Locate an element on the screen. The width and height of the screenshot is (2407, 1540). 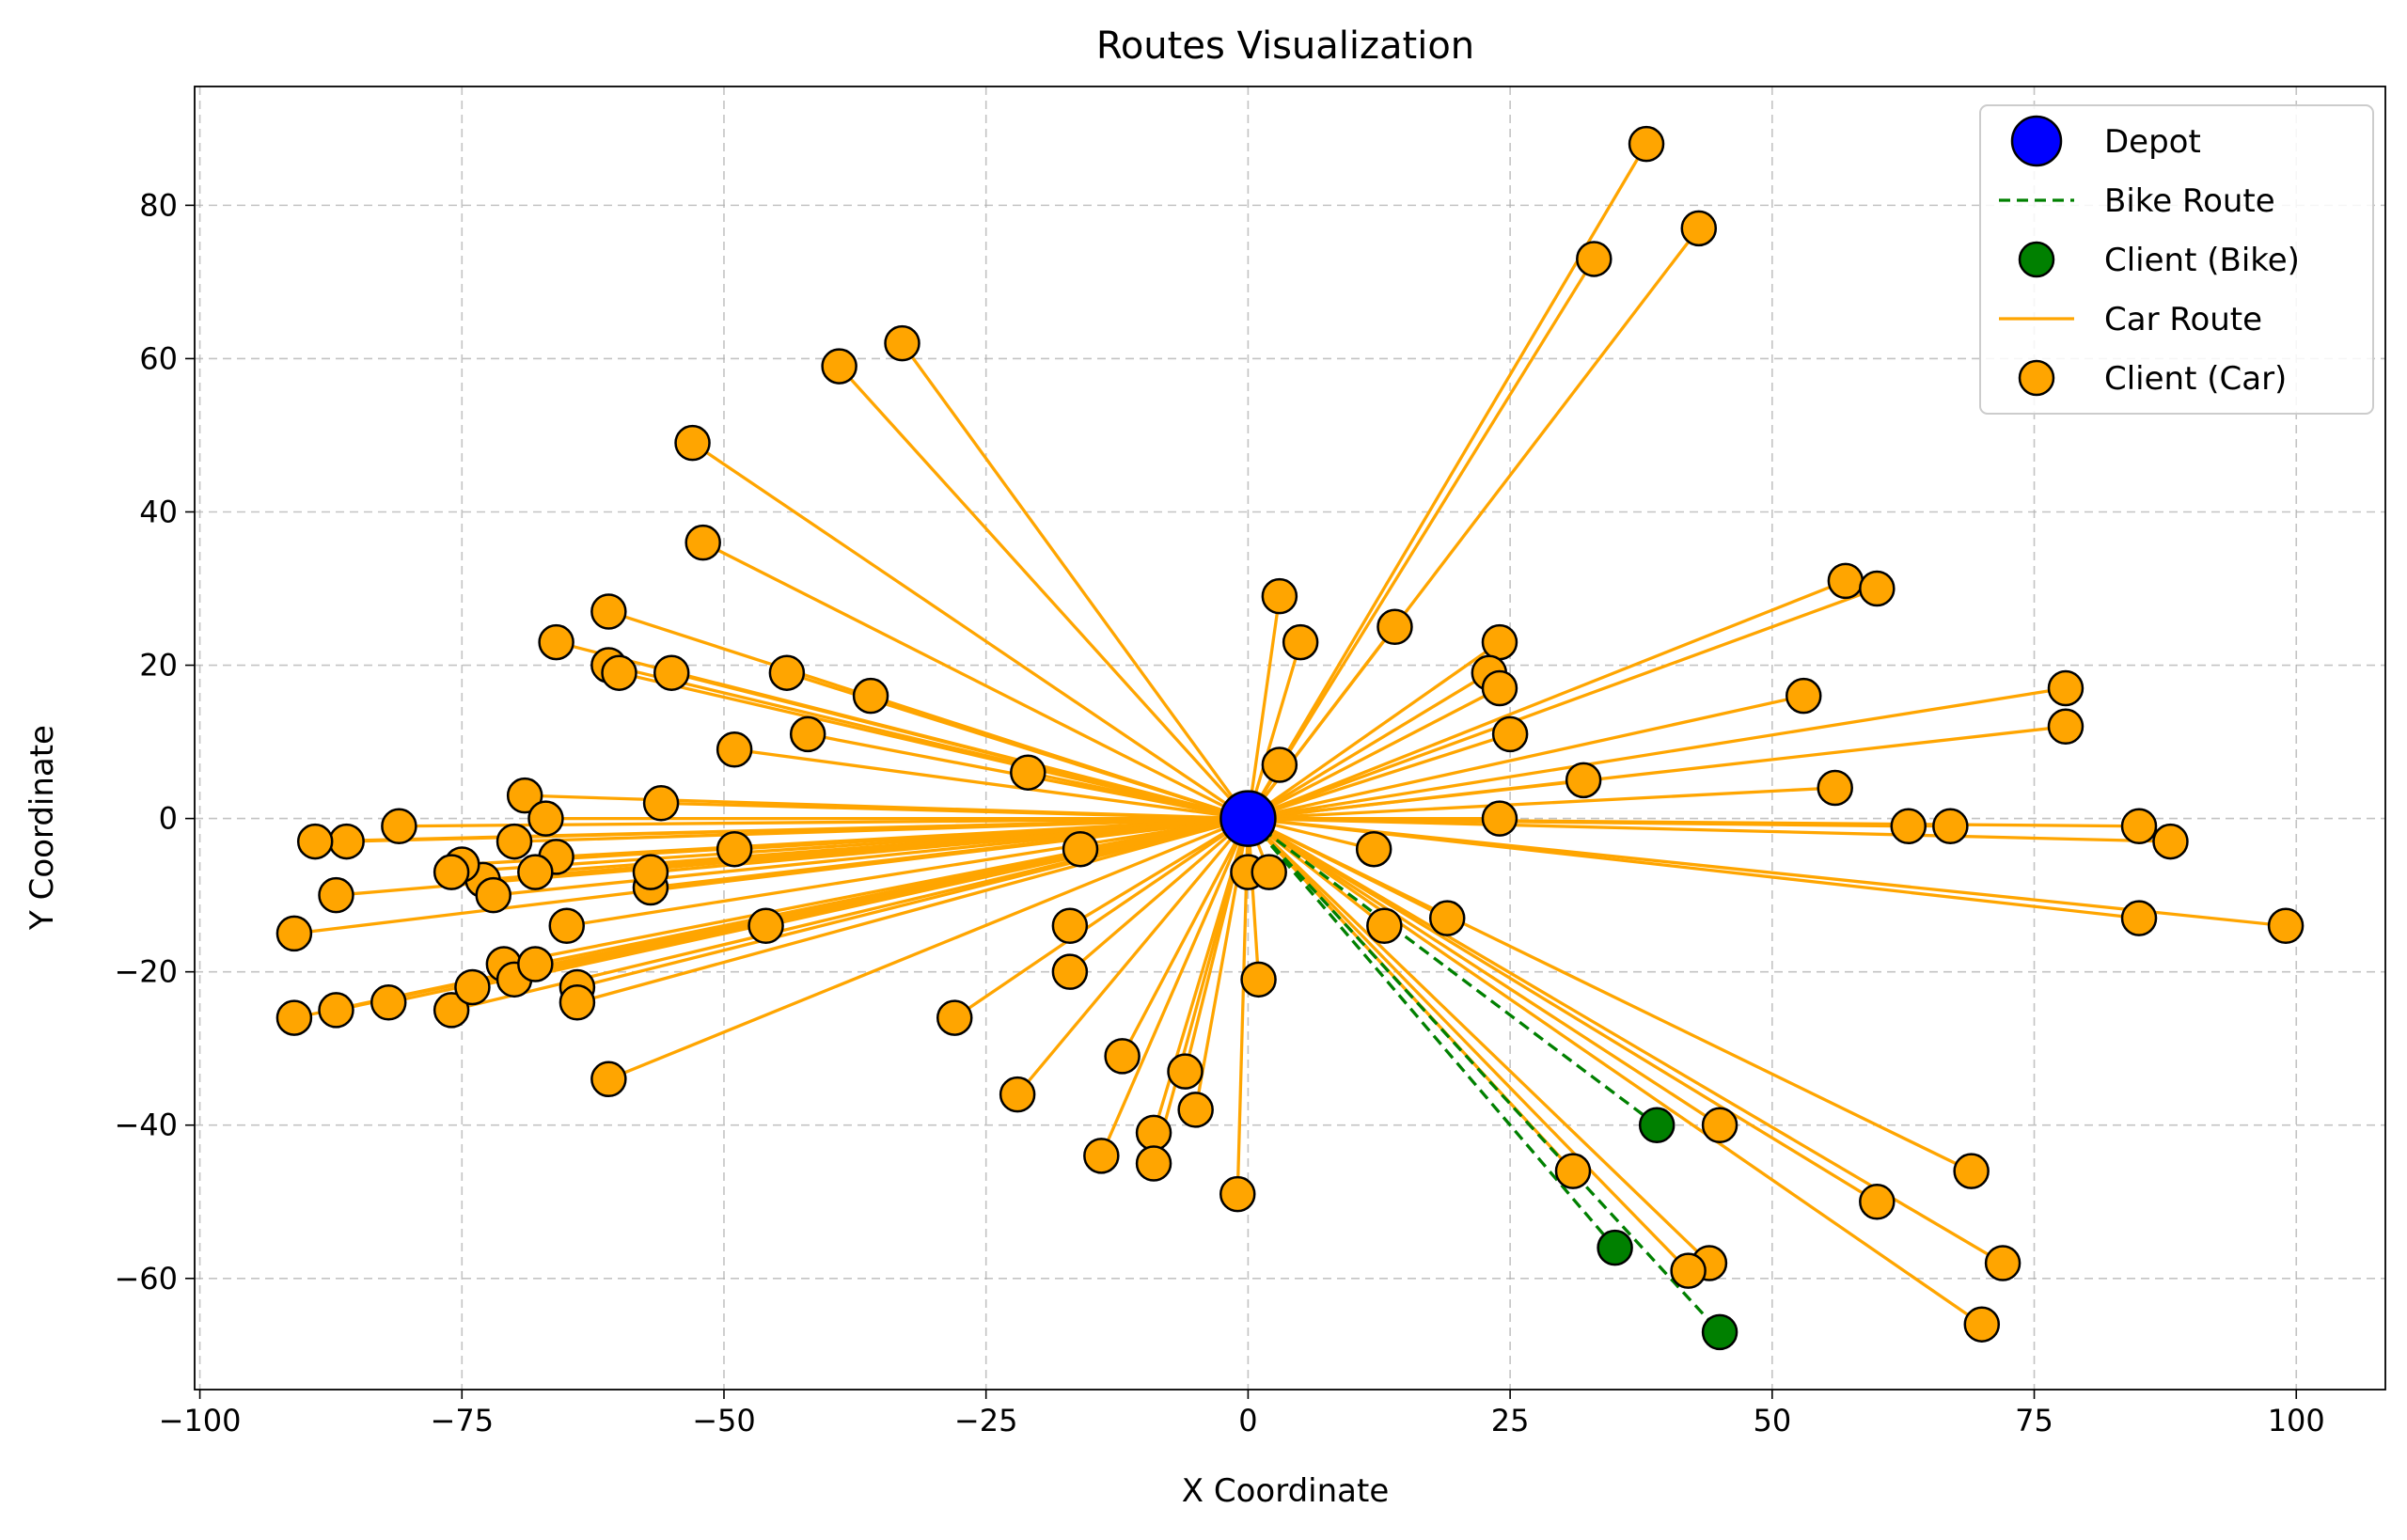
legend-box is located at coordinates (2176, 260).